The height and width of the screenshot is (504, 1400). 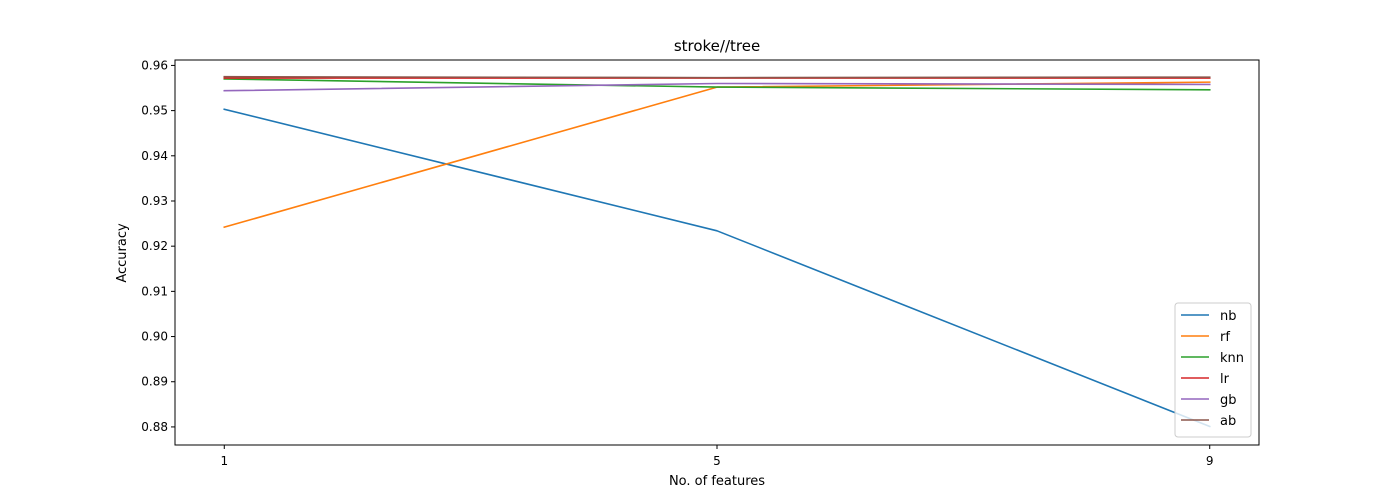 What do you see at coordinates (122, 253) in the screenshot?
I see `y-axis-label: Accuracy` at bounding box center [122, 253].